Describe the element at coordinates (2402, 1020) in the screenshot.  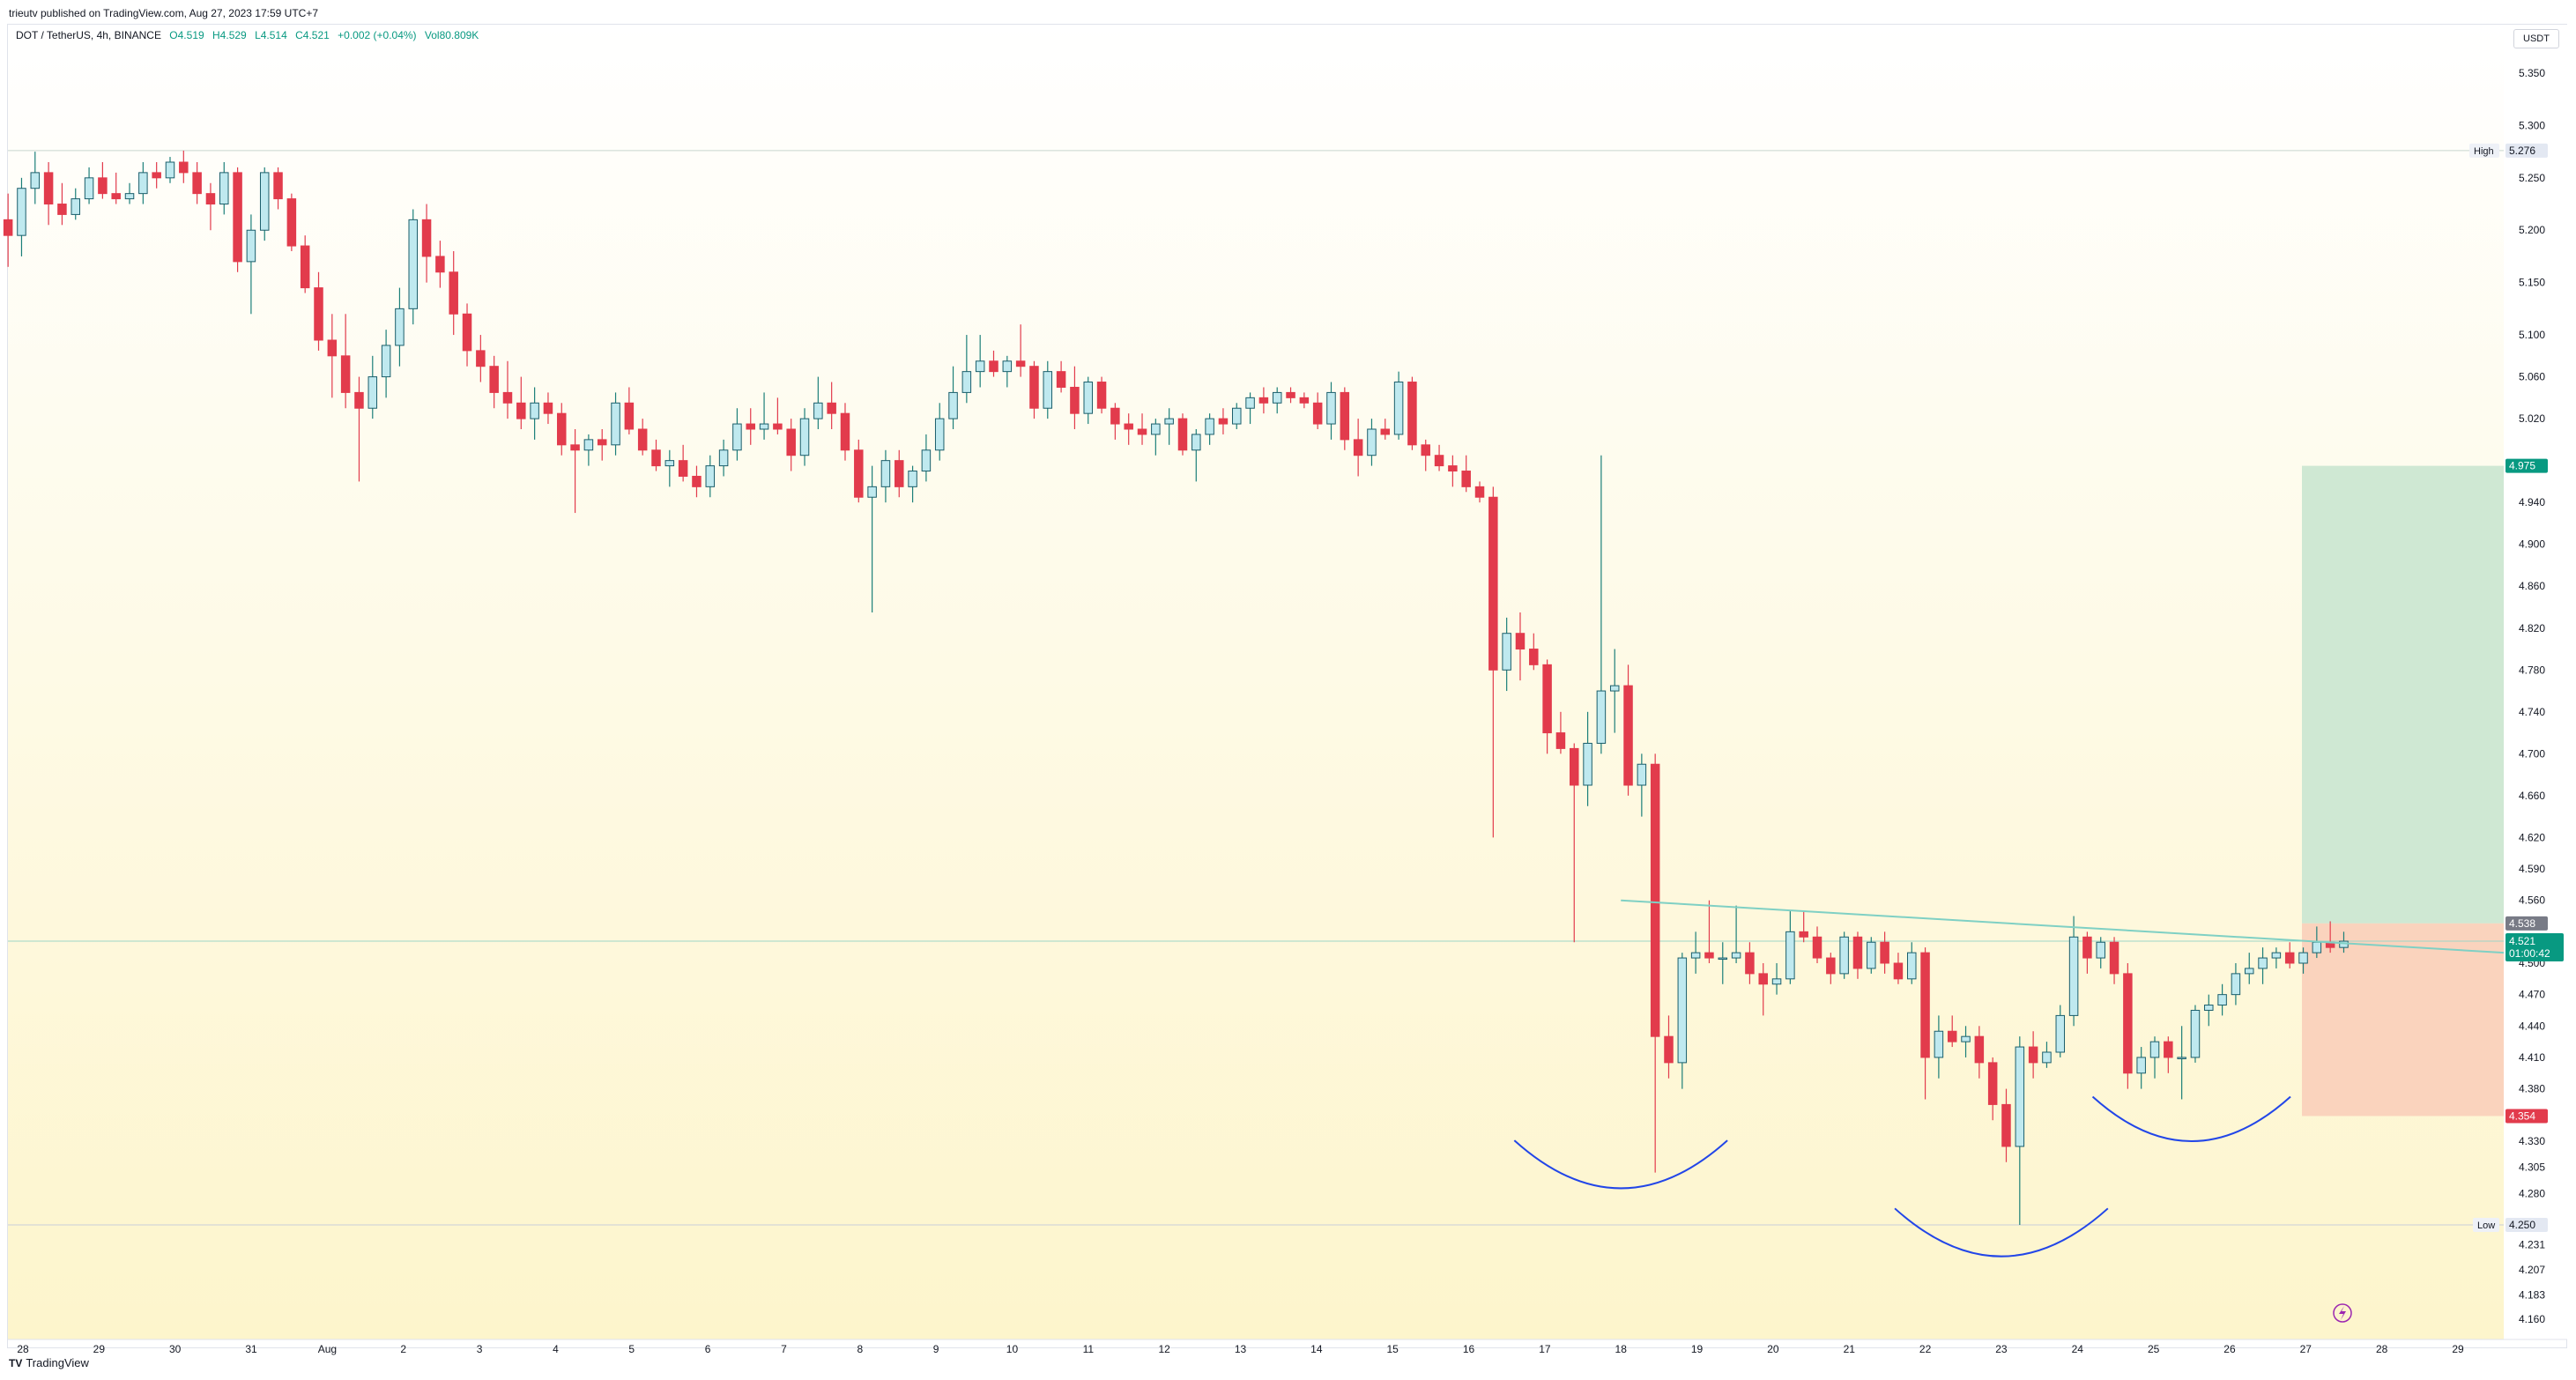
I see `stop-zone` at that location.